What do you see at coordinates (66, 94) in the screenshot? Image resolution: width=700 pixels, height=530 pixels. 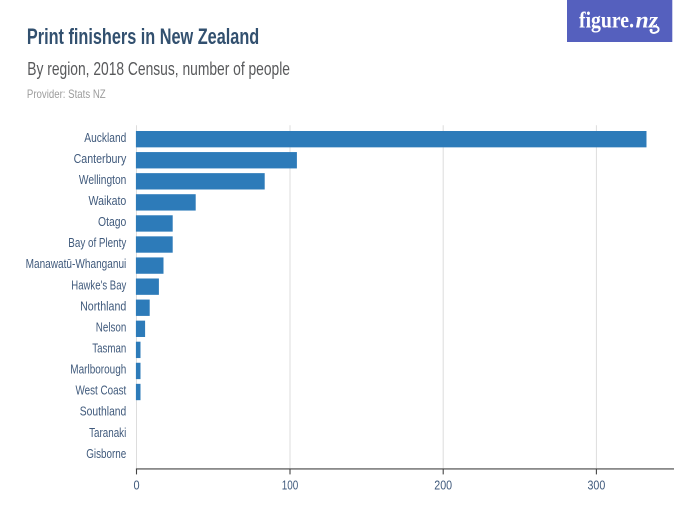 I see `svg-text: Provider: Stats NZ` at bounding box center [66, 94].